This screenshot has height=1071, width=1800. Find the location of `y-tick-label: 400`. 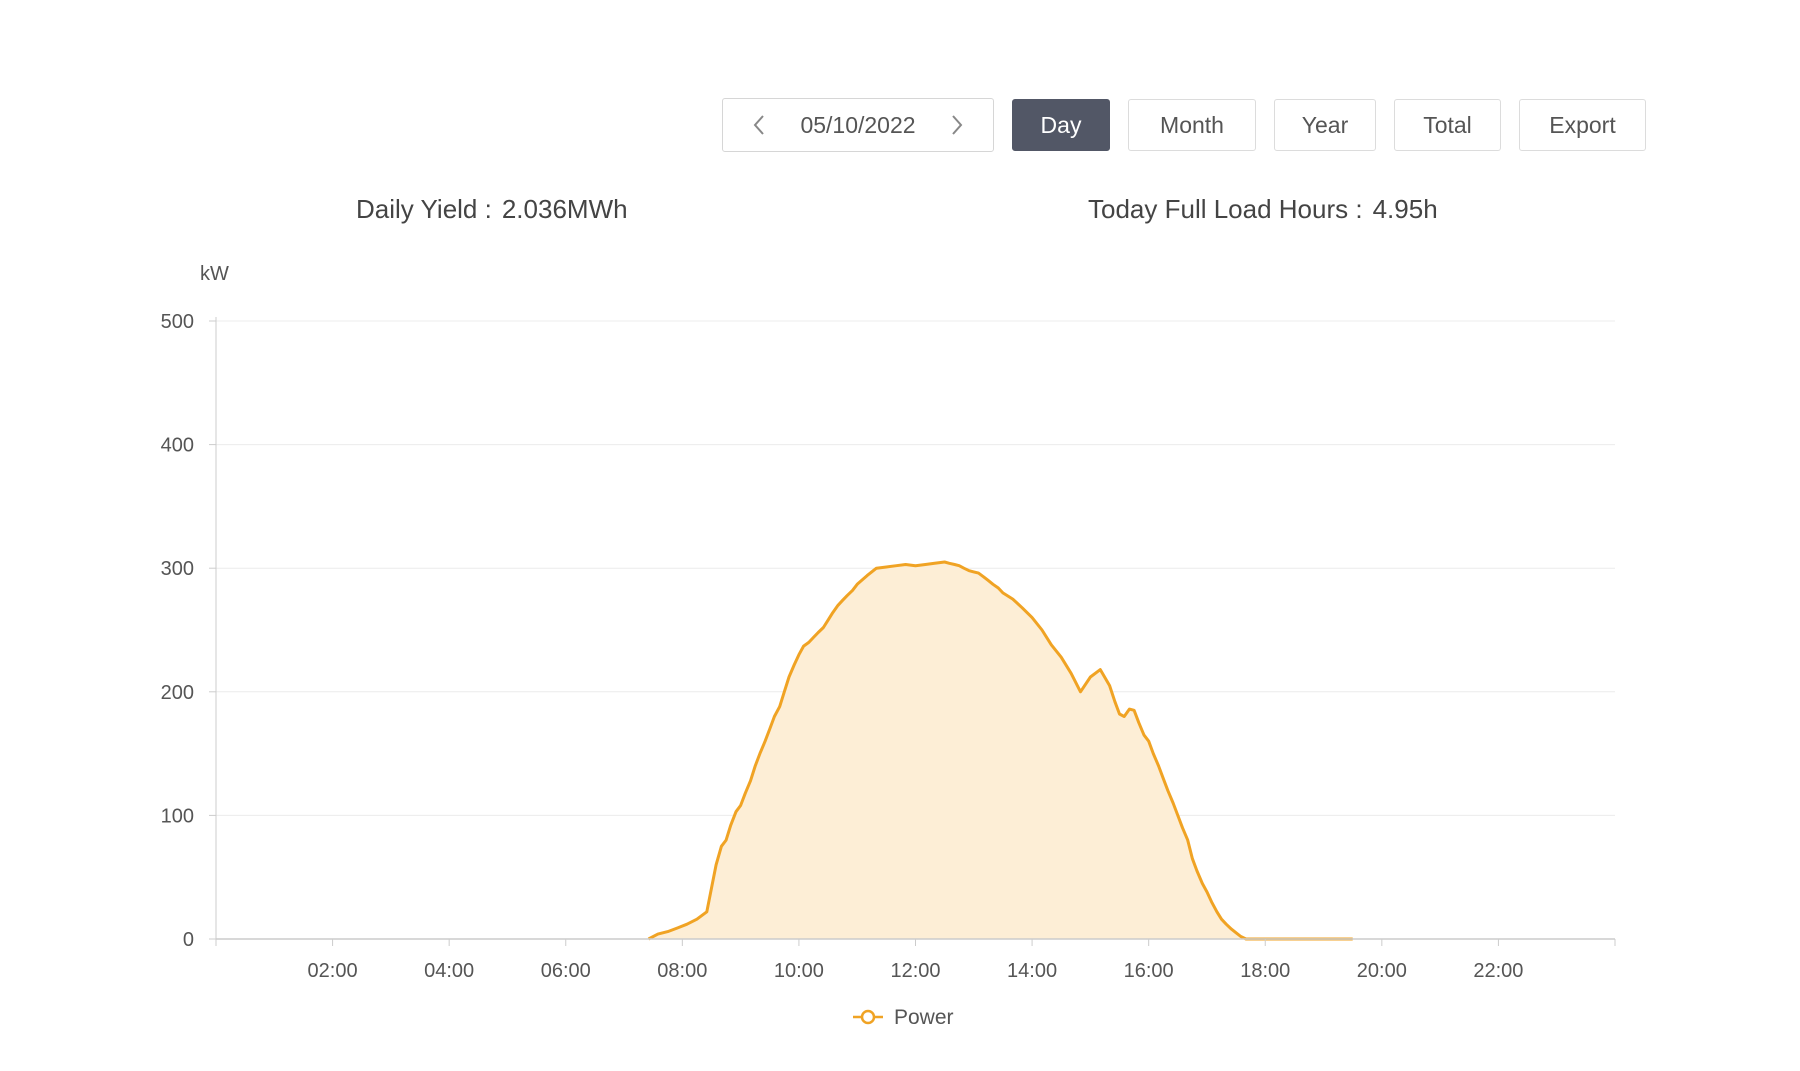

y-tick-label: 400 is located at coordinates (177, 446).